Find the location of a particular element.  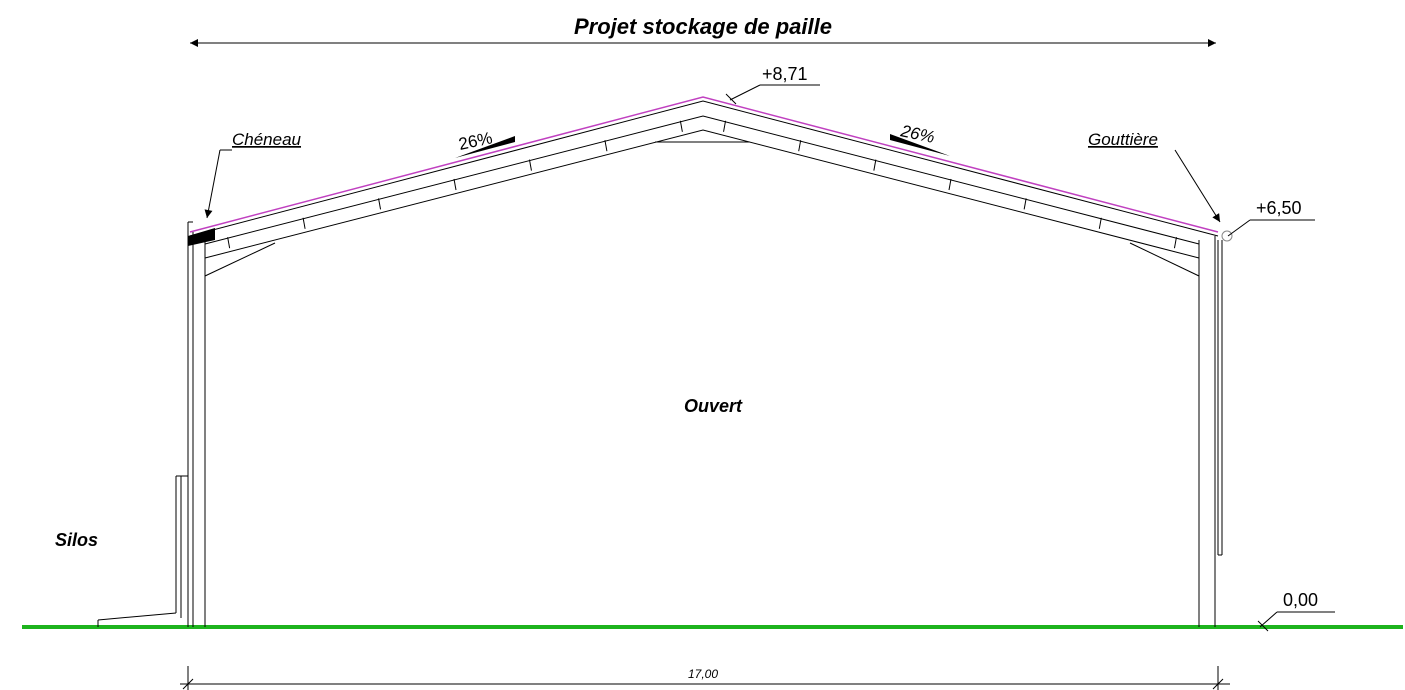

ridge-level: +8,71 is located at coordinates (785, 74).